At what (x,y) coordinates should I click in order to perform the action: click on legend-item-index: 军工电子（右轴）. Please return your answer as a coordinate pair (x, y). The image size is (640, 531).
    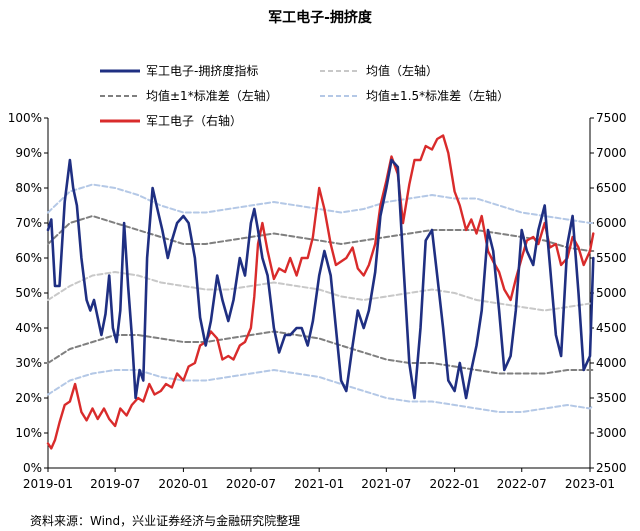
    Looking at the image, I should click on (171, 120).